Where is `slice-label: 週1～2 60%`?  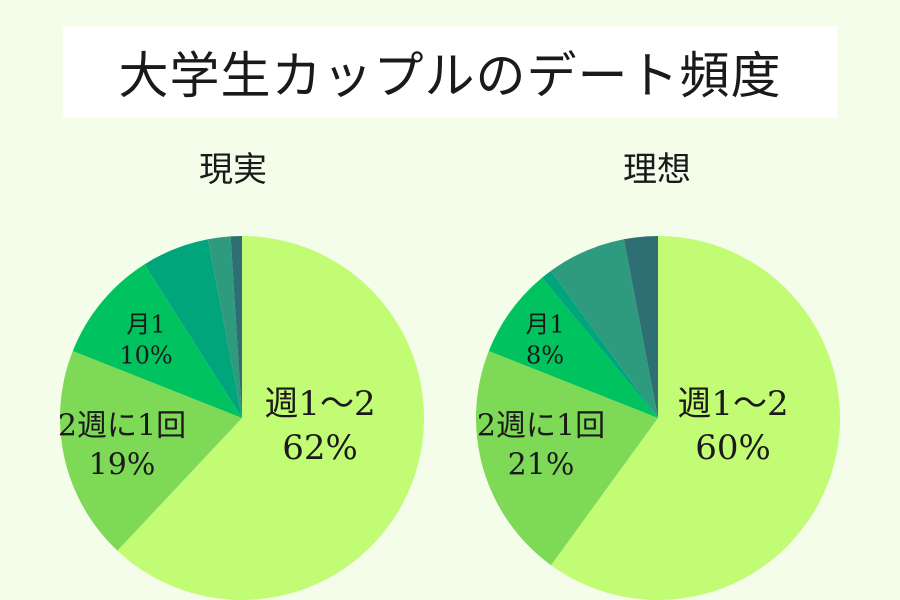
slice-label: 週1～2 60% is located at coordinates (732, 426).